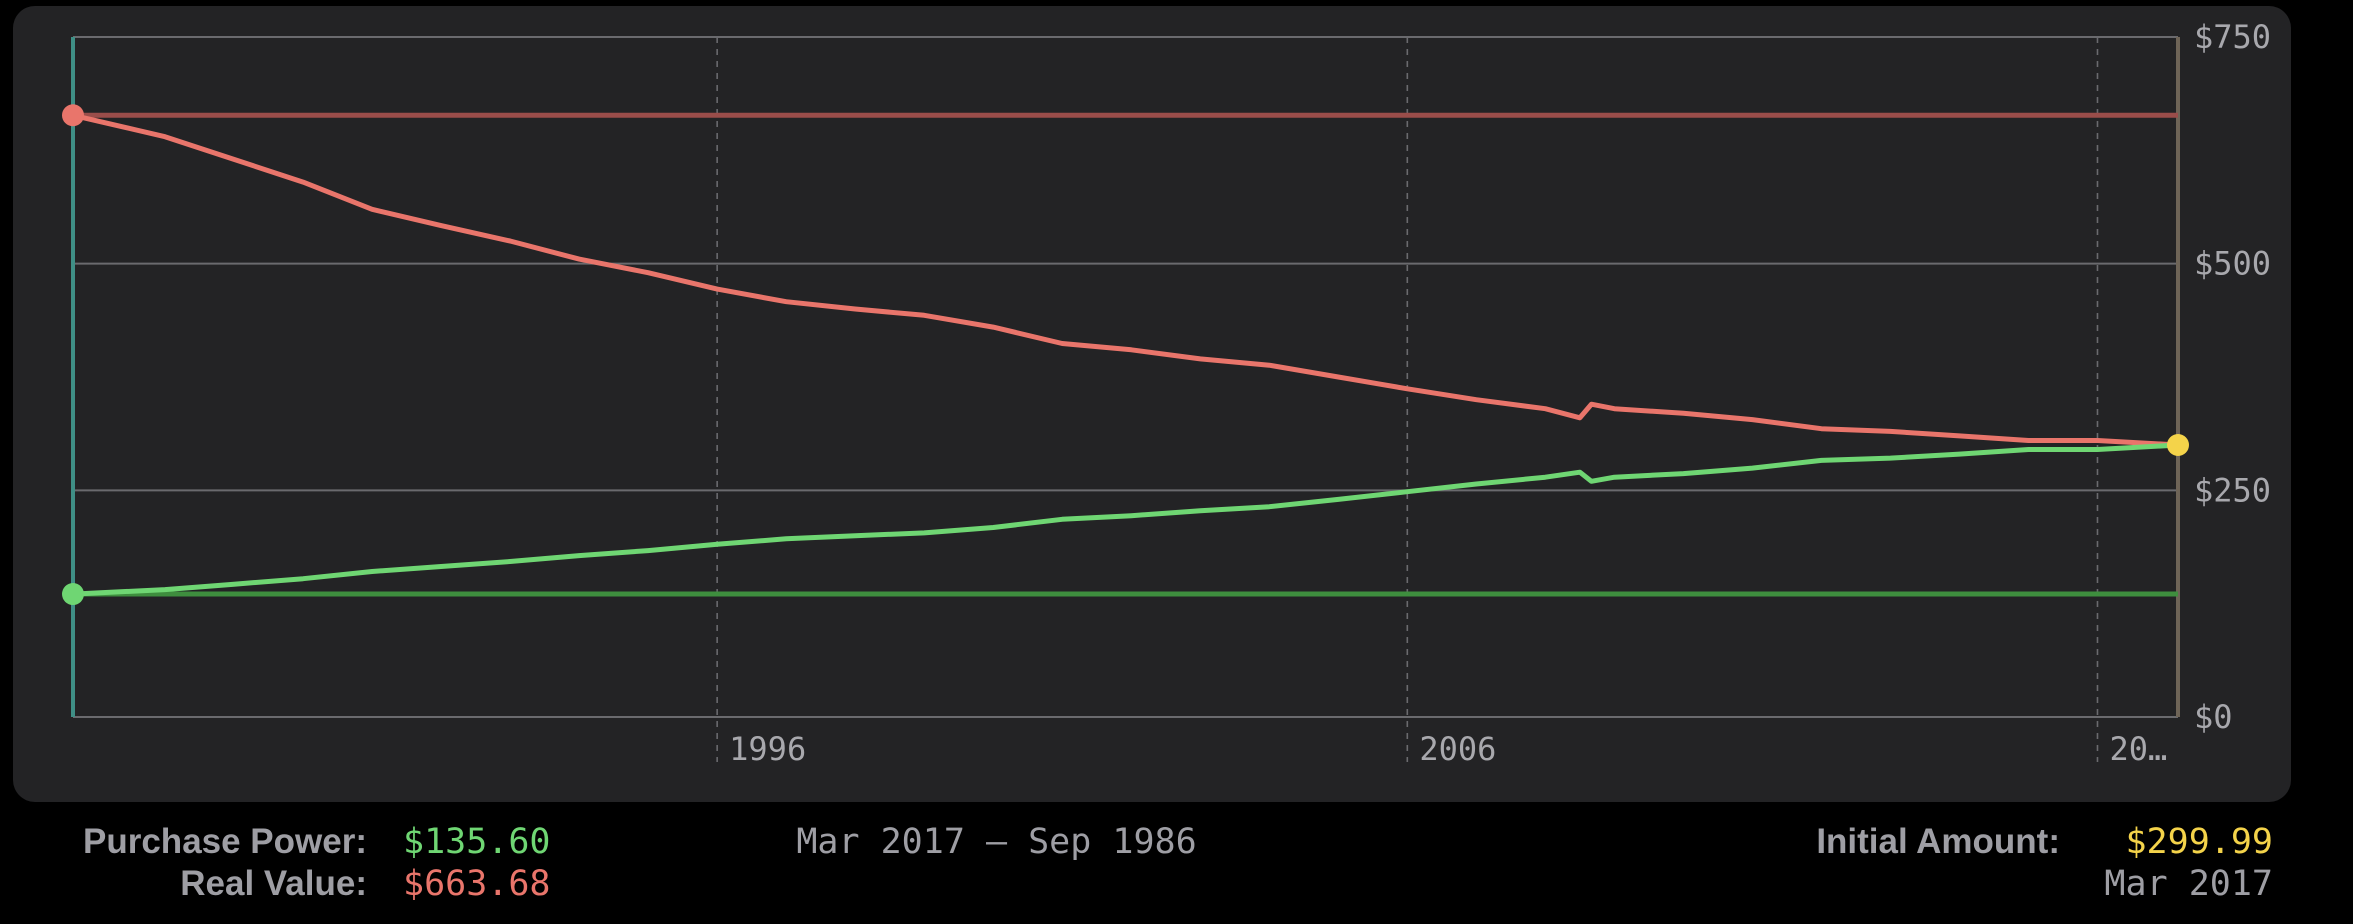 The height and width of the screenshot is (924, 2353). Describe the element at coordinates (2213, 717) in the screenshot. I see `y-tick-label: $0` at that location.